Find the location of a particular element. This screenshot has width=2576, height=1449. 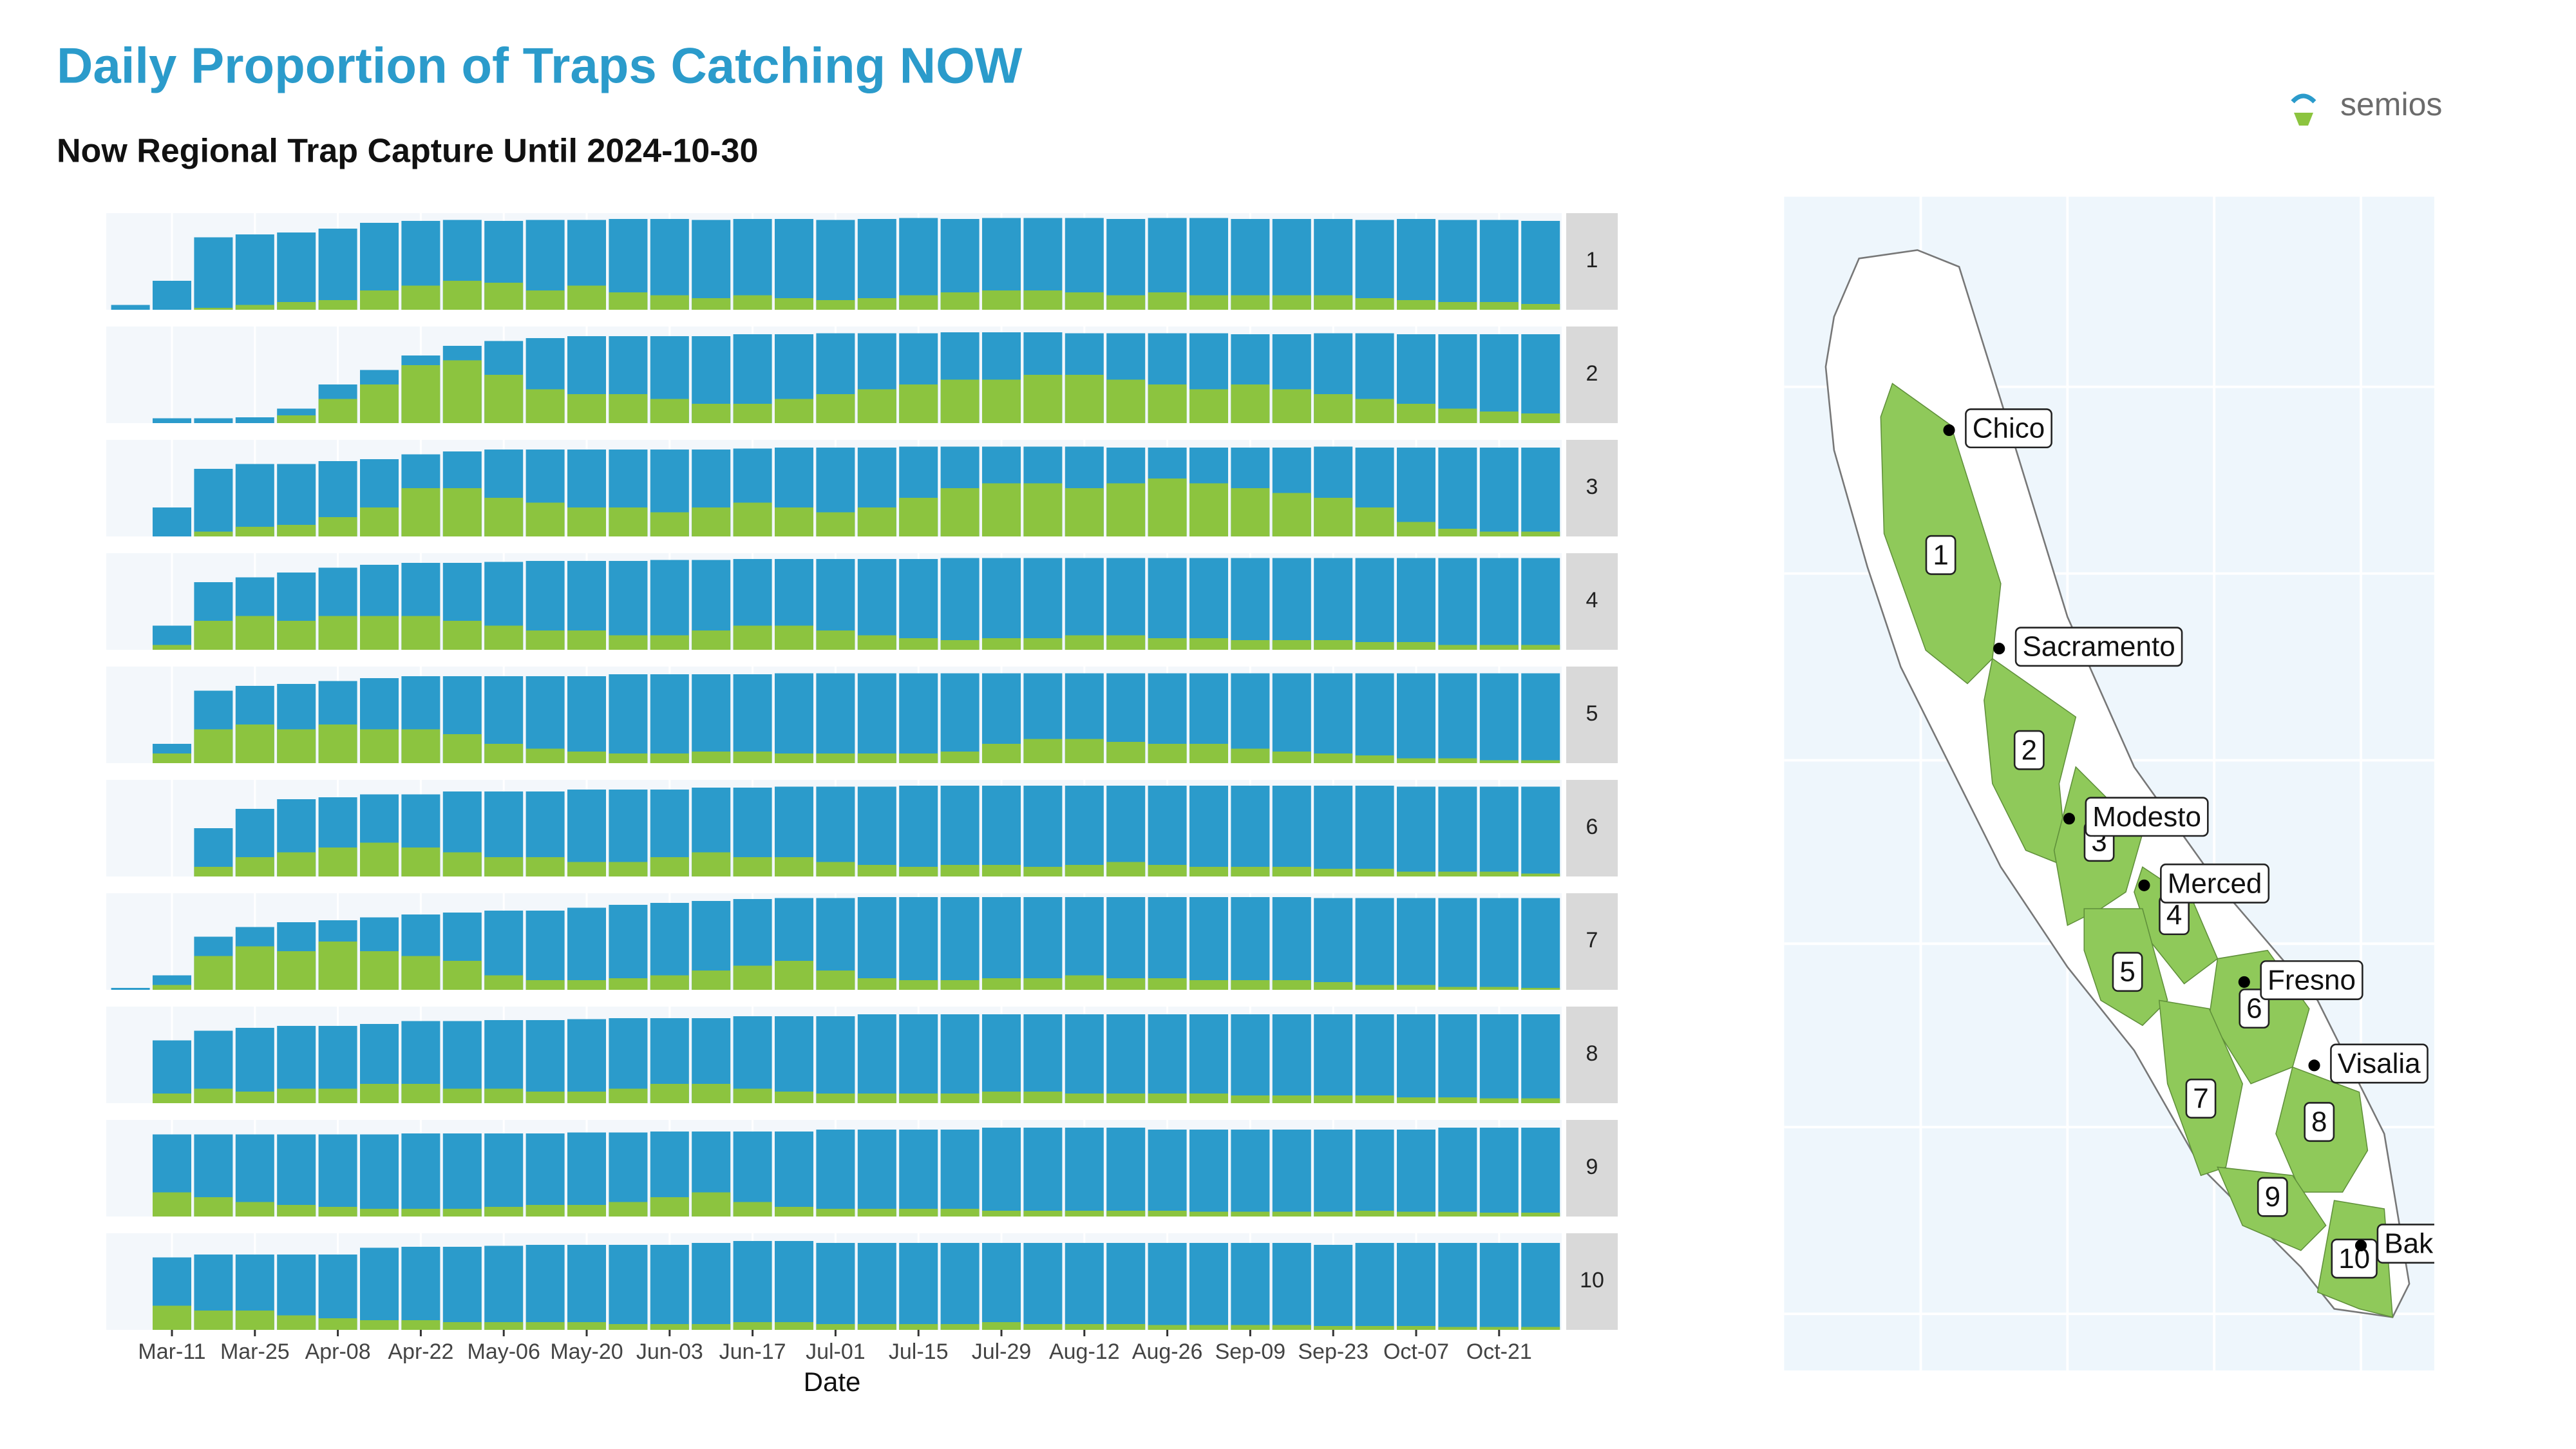

x-tick-label: Apr-22 is located at coordinates (420, 1352).